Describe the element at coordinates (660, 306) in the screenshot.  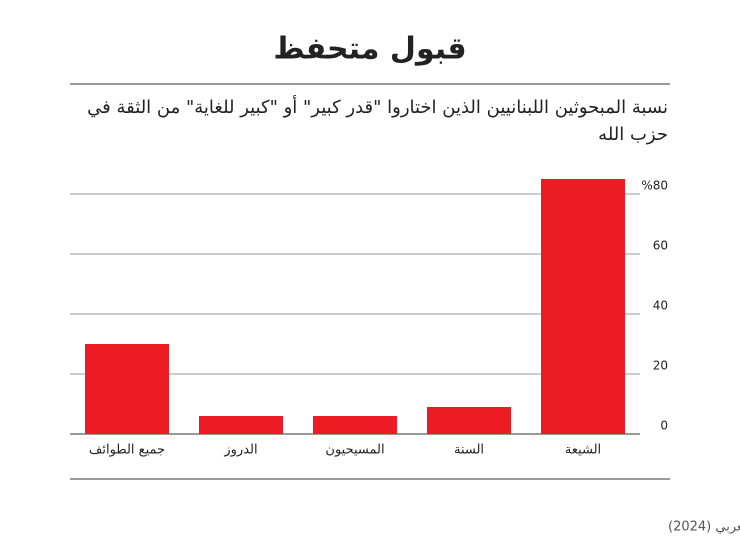
I see `y-tick-label: 40` at that location.